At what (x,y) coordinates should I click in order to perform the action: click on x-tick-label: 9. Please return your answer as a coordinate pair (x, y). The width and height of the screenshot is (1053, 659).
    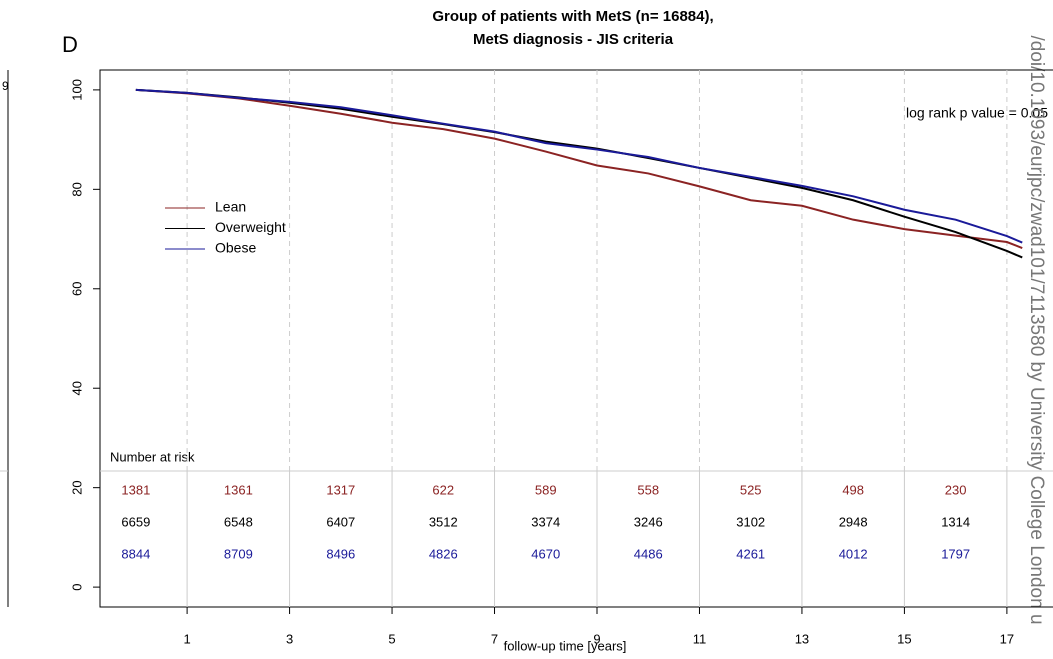
    Looking at the image, I should click on (596, 638).